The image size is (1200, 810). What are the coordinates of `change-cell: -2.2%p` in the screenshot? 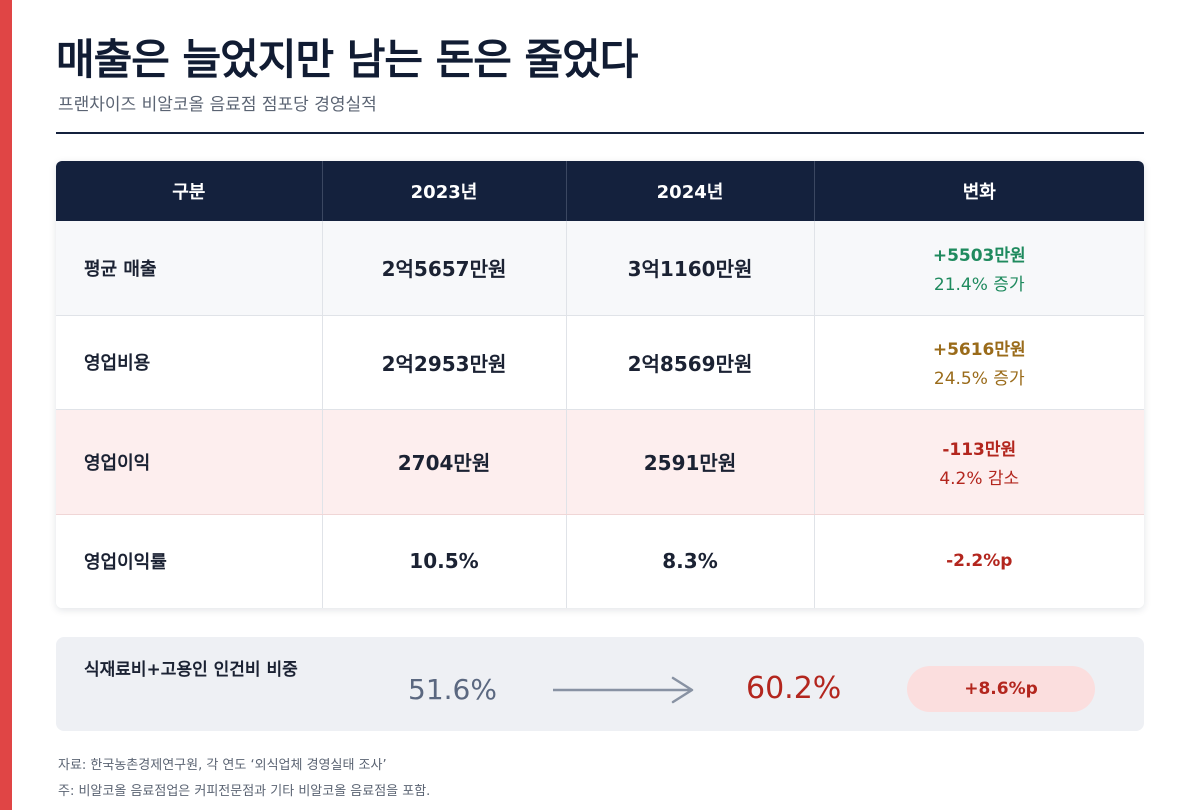 It's located at (979, 561).